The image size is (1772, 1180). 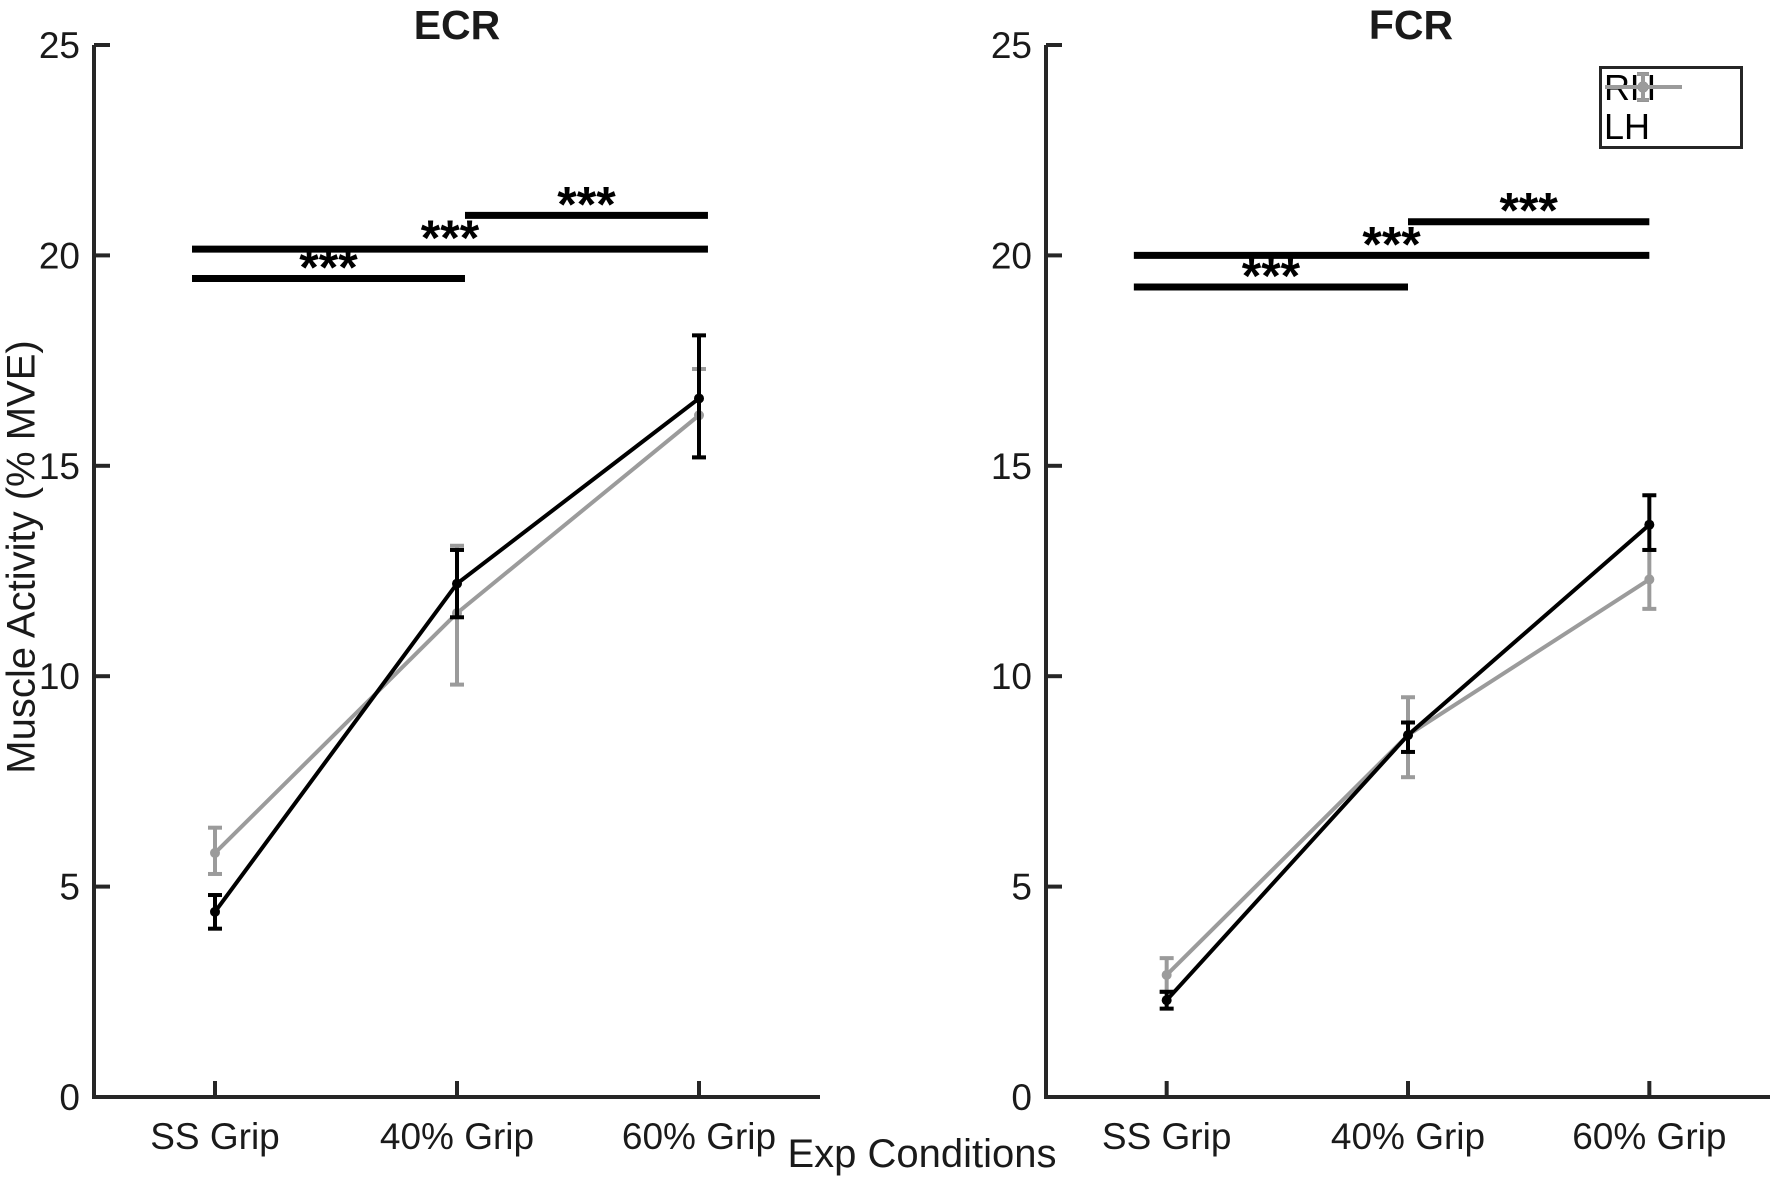 What do you see at coordinates (1411, 25) in the screenshot?
I see `panel-title-fcr: FCR` at bounding box center [1411, 25].